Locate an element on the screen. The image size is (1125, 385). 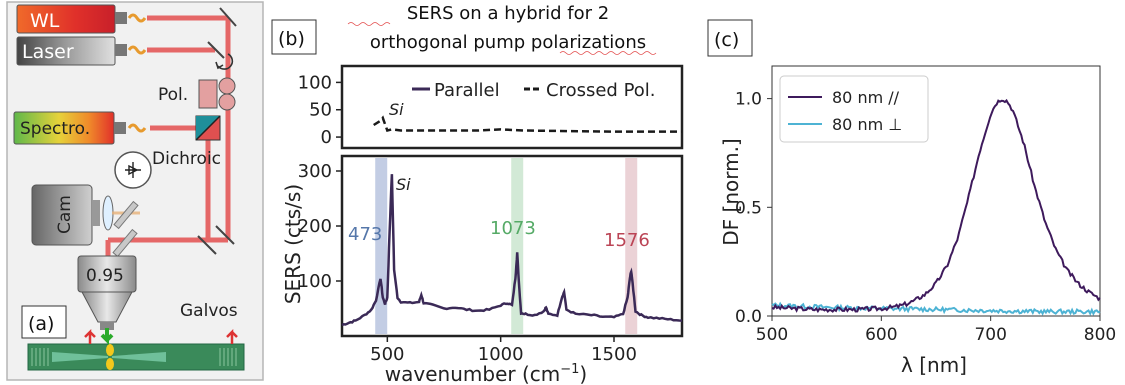
svg-text: wavenumber (cm−1) is located at coordinates (486, 373).